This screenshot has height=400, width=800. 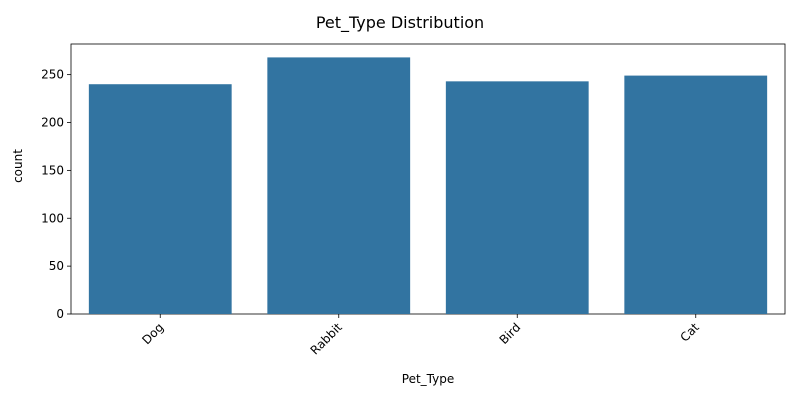 What do you see at coordinates (56, 266) in the screenshot?
I see `y-tick-label-50: 50` at bounding box center [56, 266].